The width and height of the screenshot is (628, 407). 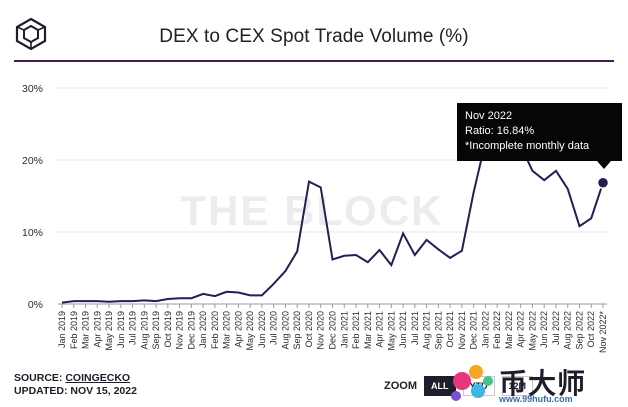 What do you see at coordinates (35, 305) in the screenshot?
I see `y-tick-label: 0%` at bounding box center [35, 305].